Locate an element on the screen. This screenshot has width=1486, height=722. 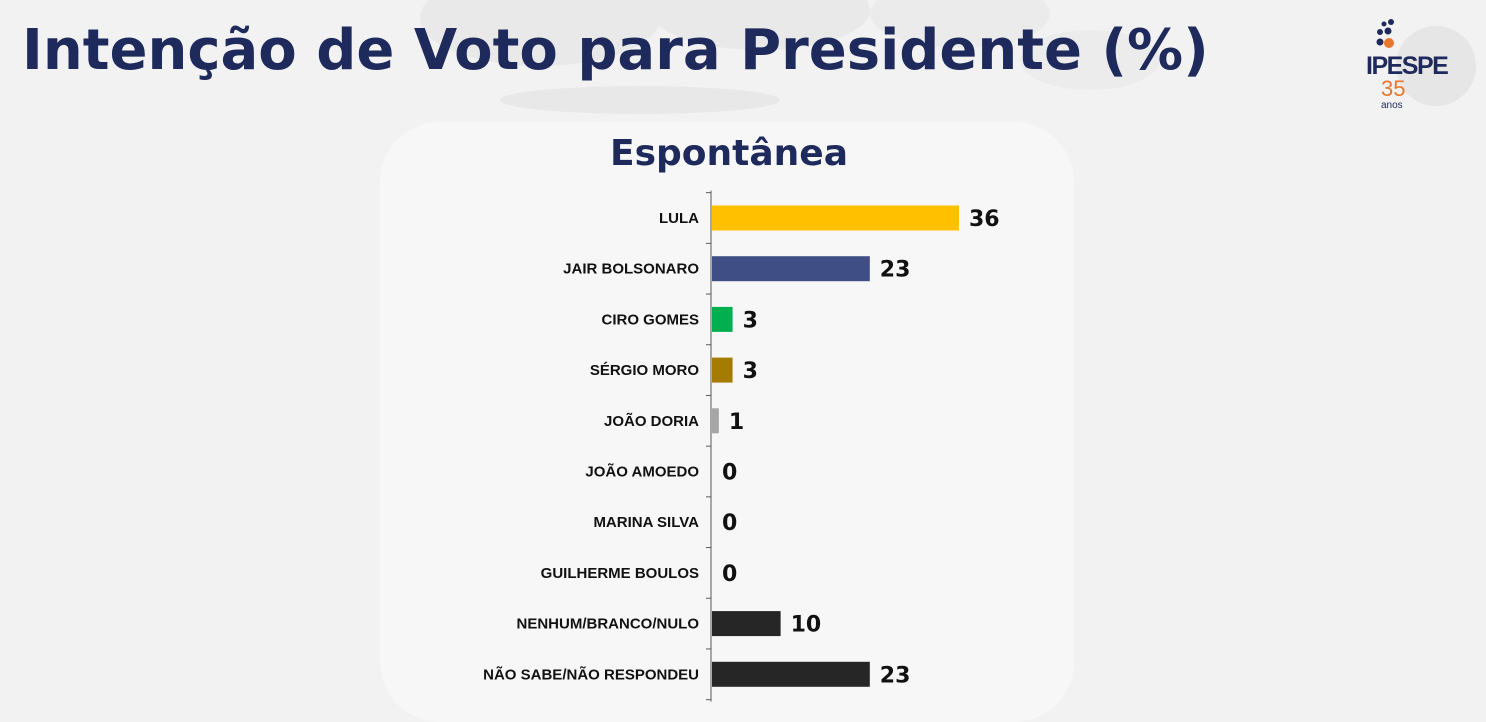
category-label: JAIR BOLSONARO is located at coordinates (631, 269).